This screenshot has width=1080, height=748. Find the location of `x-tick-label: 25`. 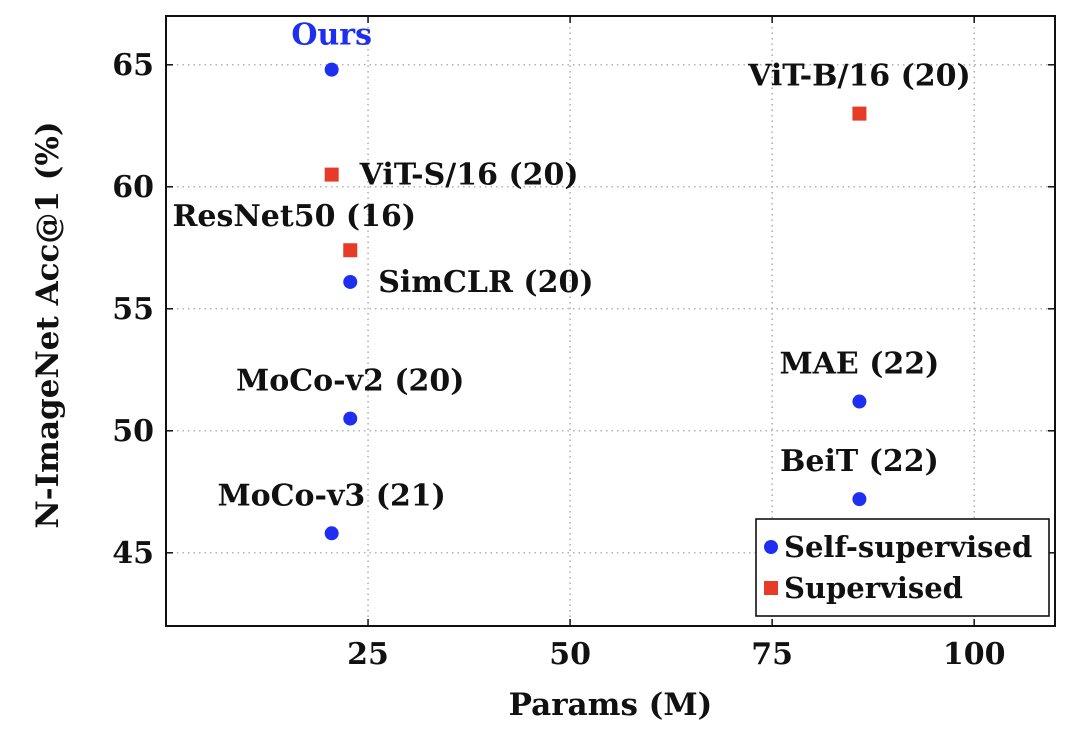

x-tick-label: 25 is located at coordinates (368, 654).